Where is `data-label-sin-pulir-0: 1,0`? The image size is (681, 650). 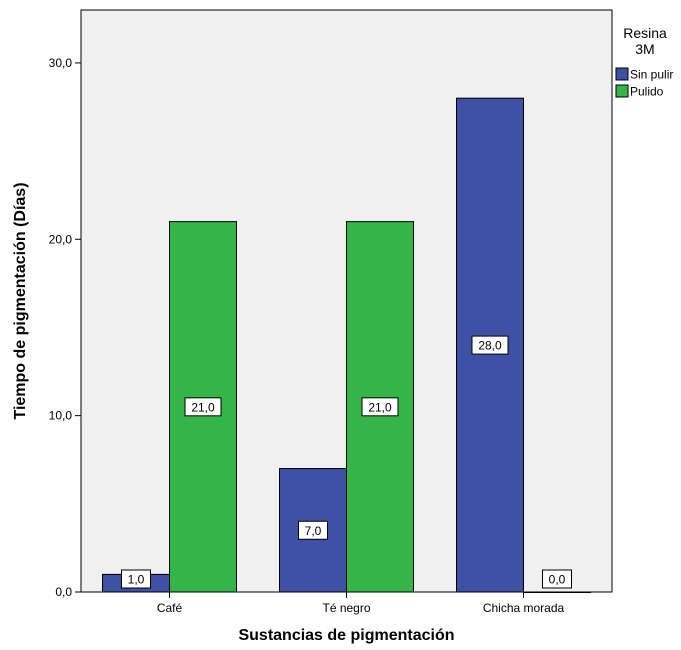 data-label-sin-pulir-0: 1,0 is located at coordinates (136, 579).